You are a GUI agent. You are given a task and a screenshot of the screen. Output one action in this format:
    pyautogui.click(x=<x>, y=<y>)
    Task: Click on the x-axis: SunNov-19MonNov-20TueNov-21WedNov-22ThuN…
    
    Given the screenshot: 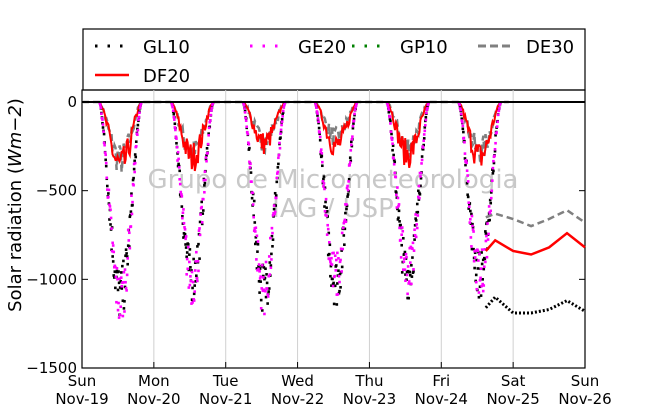 What is the action you would take?
    pyautogui.click(x=333, y=385)
    